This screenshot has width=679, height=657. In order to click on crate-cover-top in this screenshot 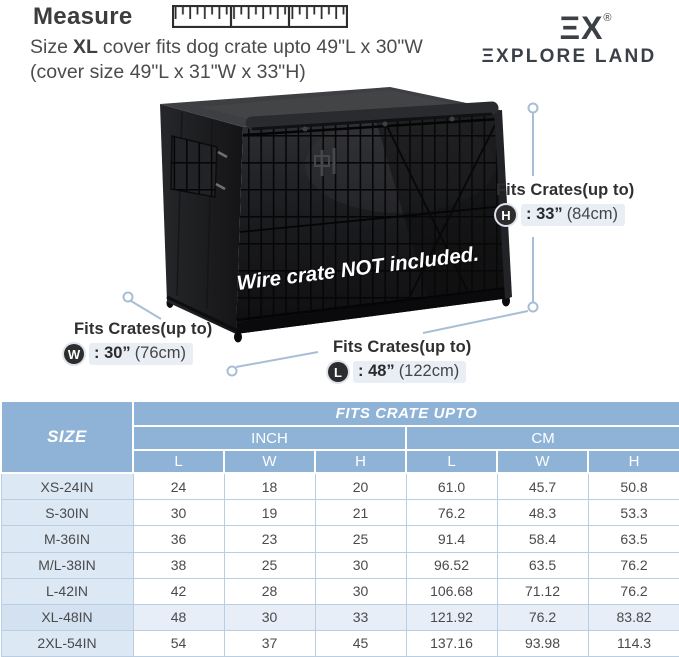, I will do `click(330, 107)`.